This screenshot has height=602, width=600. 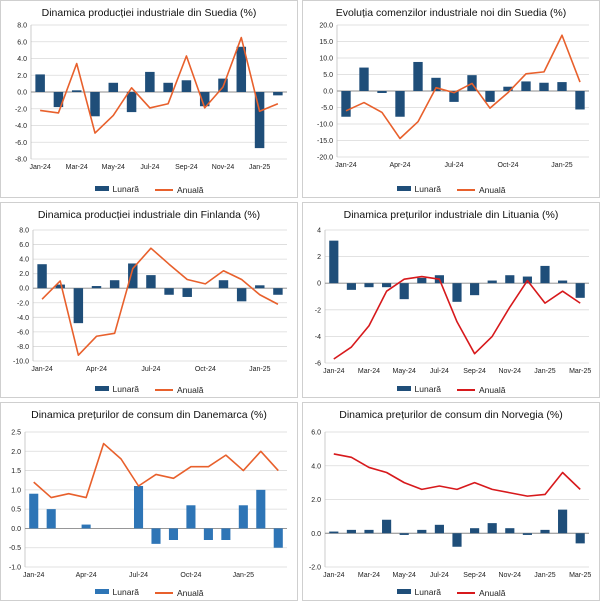 What do you see at coordinates (325, 158) in the screenshot?
I see `y-tick-label: -20.0` at bounding box center [325, 158].